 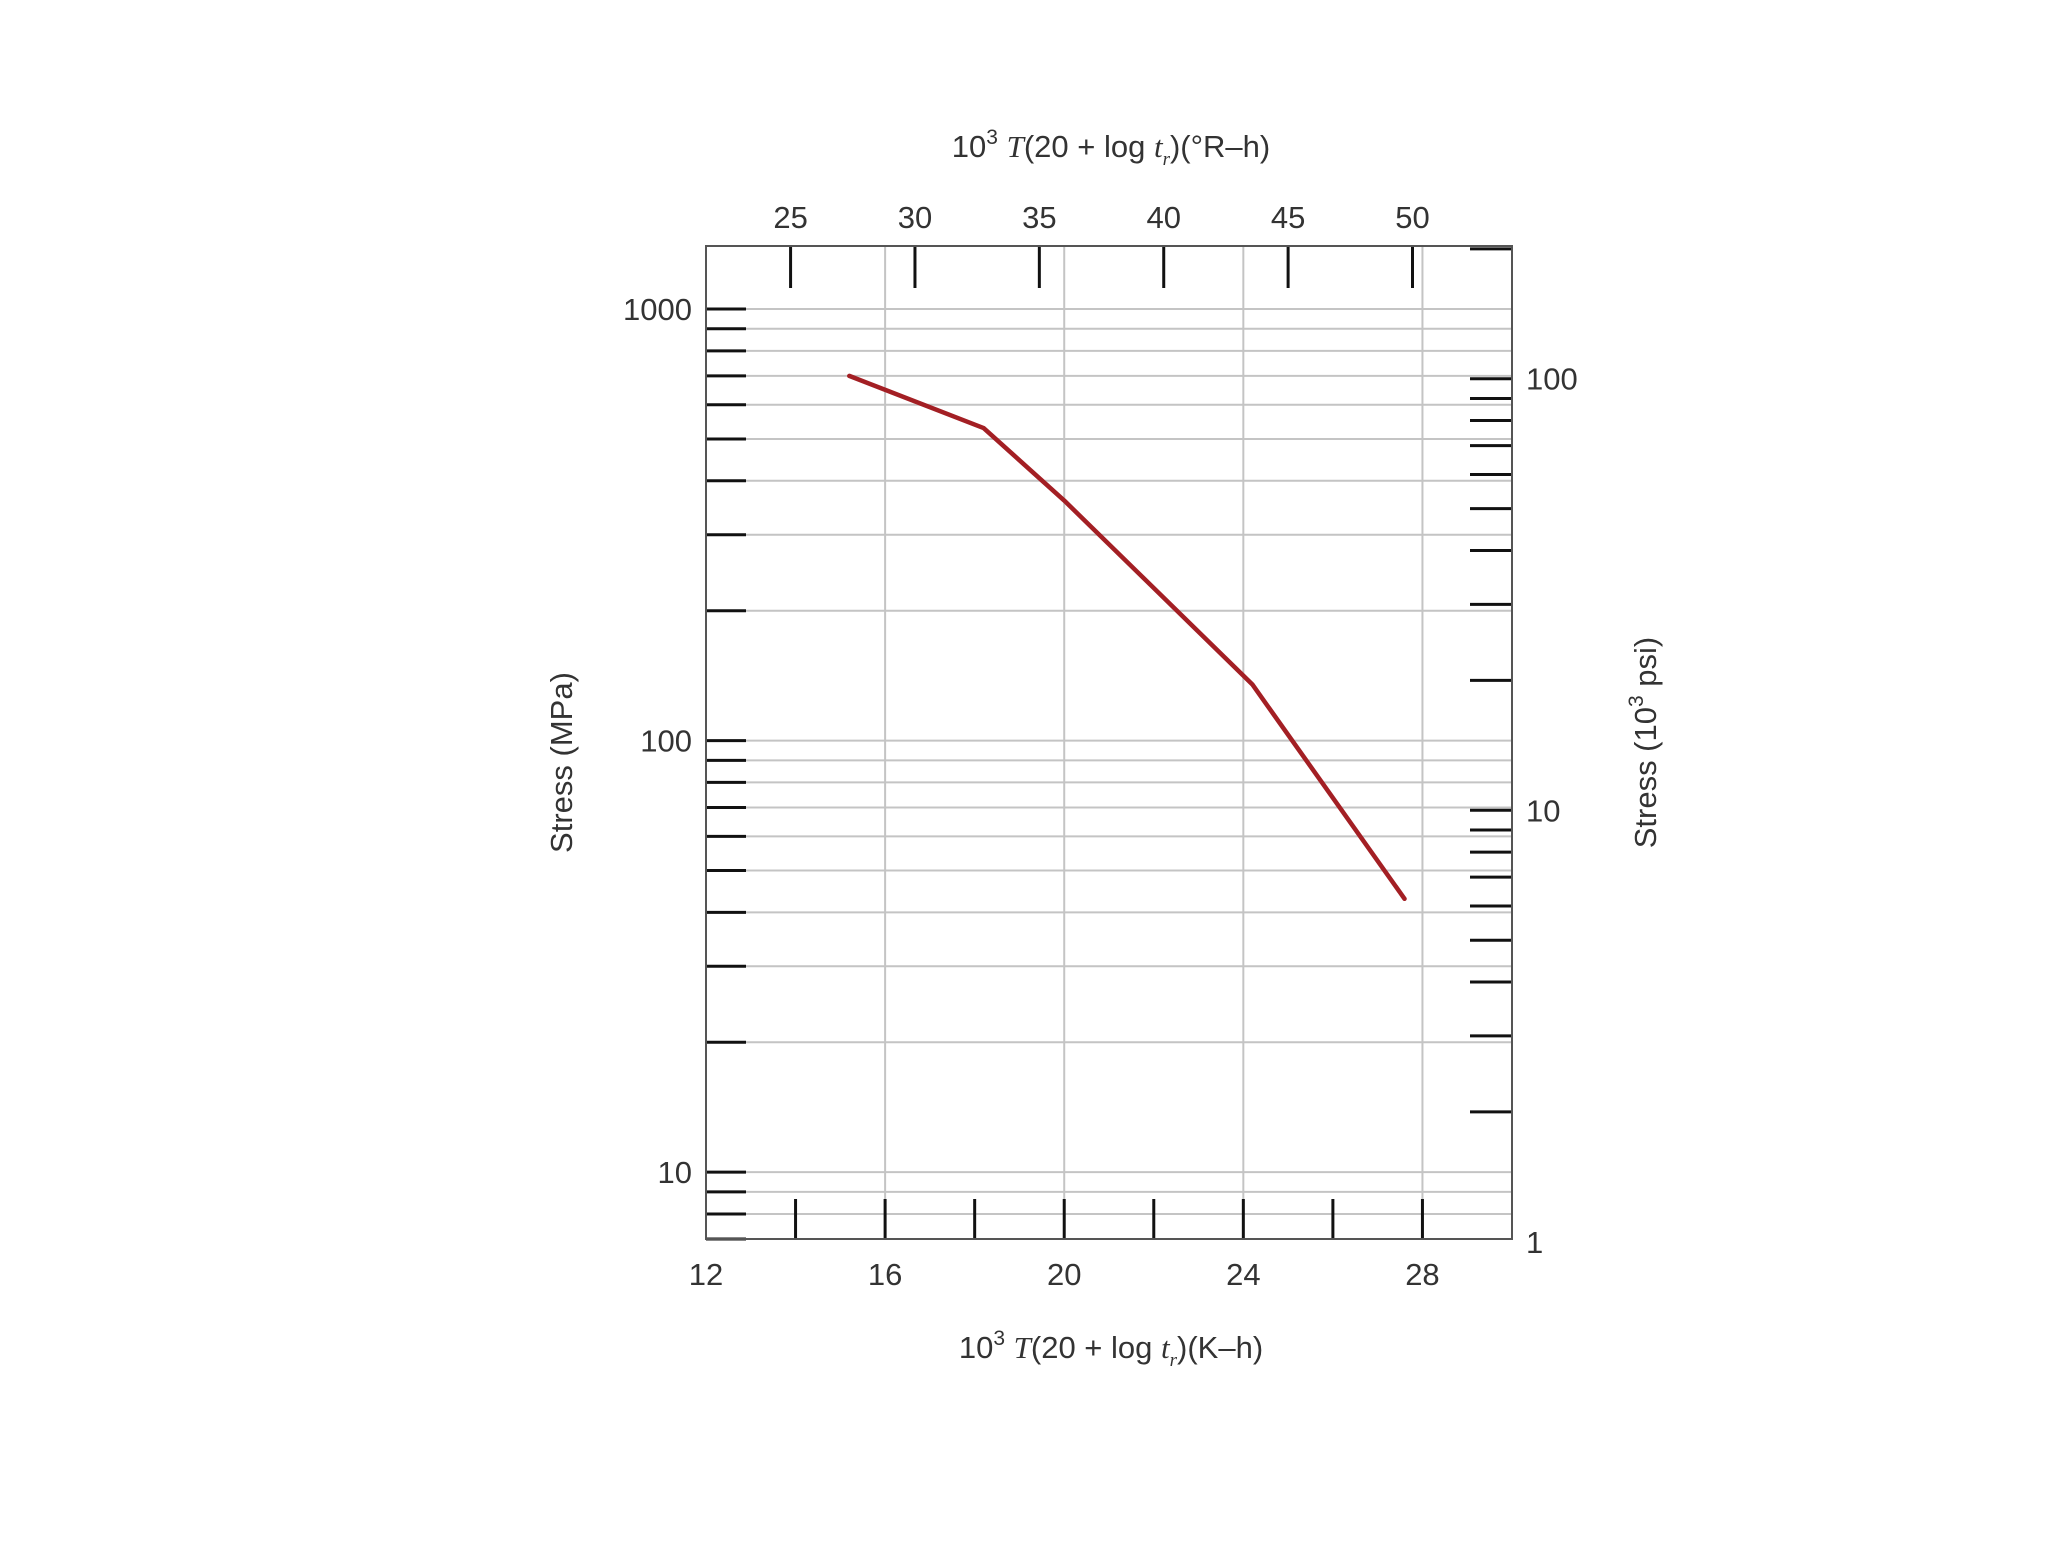 What do you see at coordinates (1422, 1274) in the screenshot?
I see `x-bottom-tick-label: 28` at bounding box center [1422, 1274].